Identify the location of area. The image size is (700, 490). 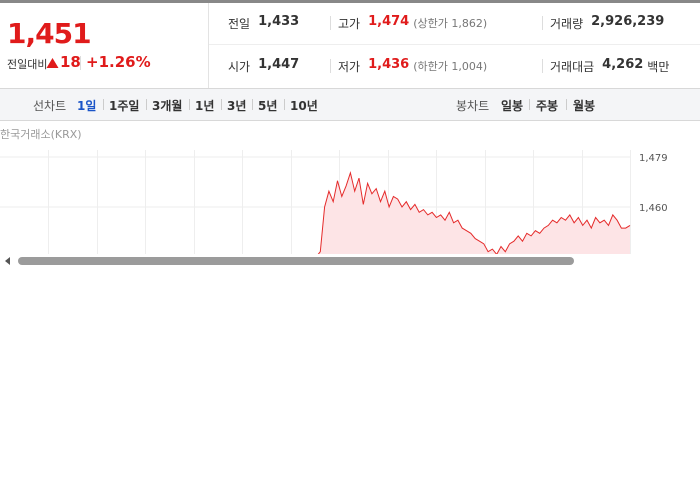
(474, 213).